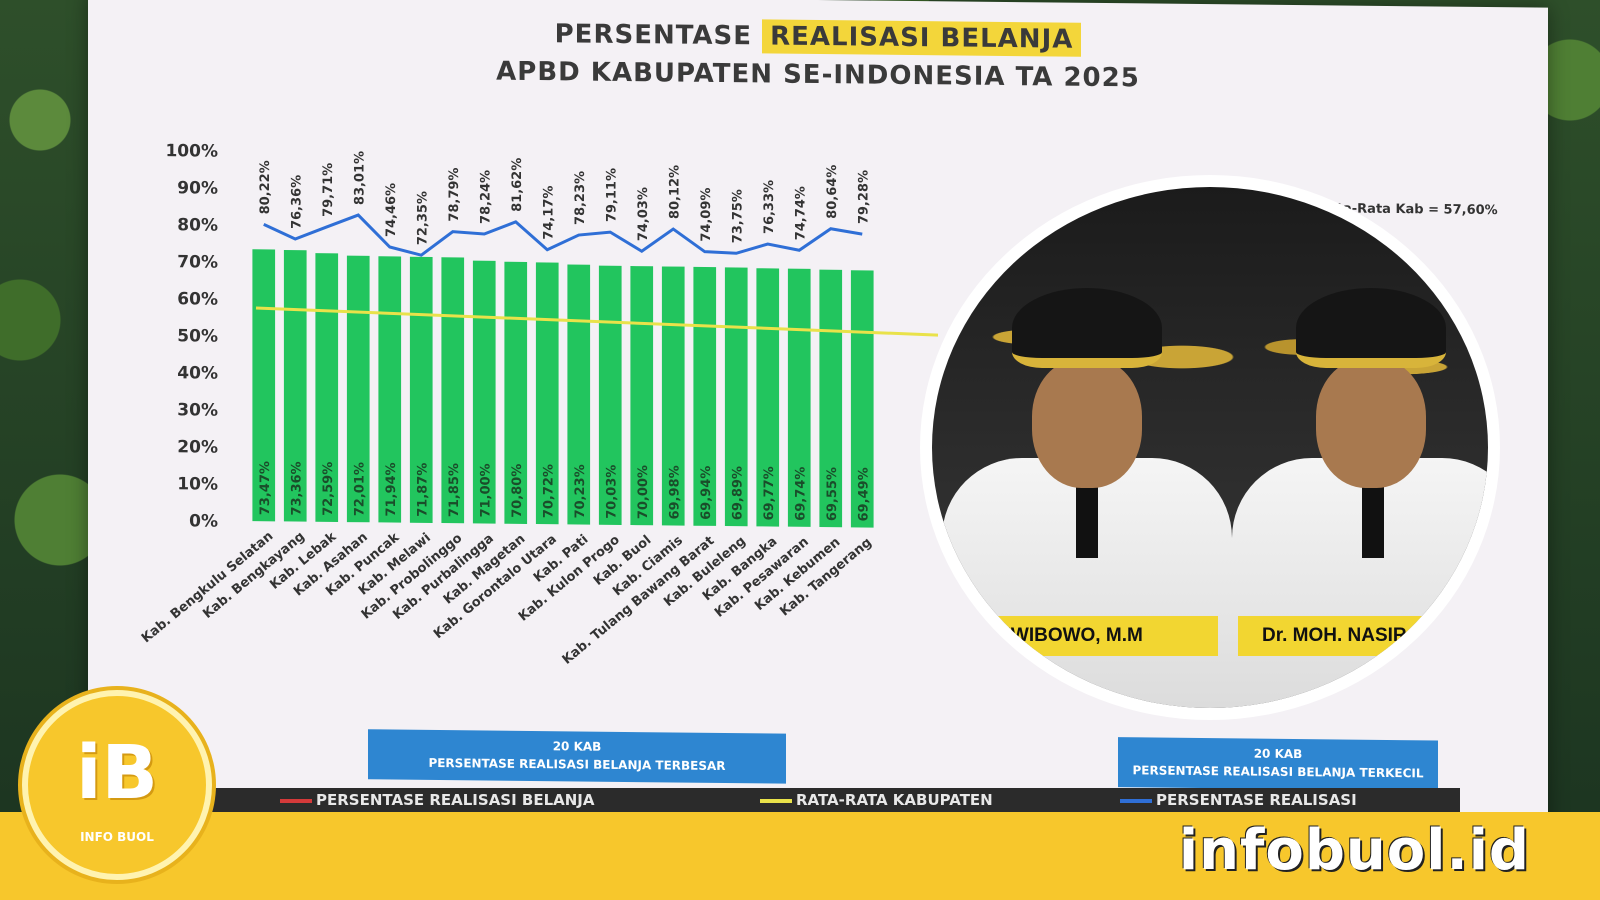  Describe the element at coordinates (863, 494) in the screenshot. I see `bar-data-label: 69,49%` at that location.